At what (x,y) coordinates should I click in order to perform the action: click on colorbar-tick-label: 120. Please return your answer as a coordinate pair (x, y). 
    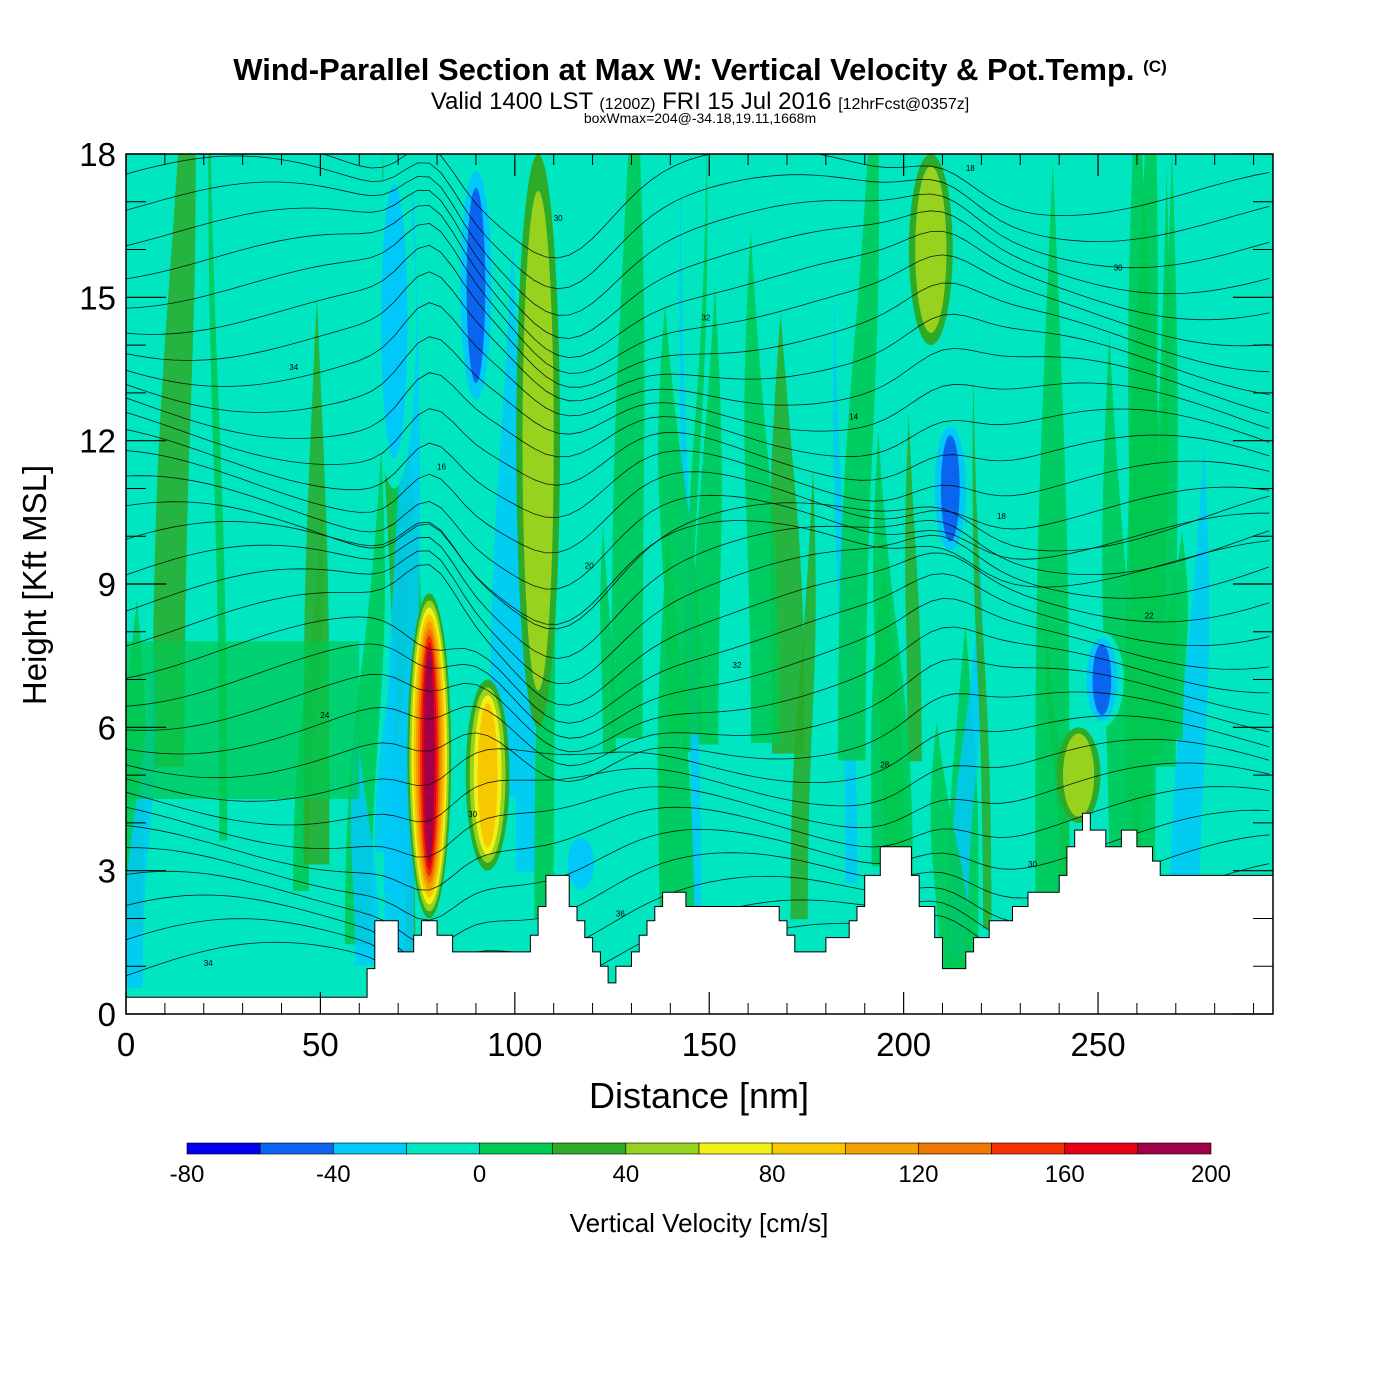
    Looking at the image, I should click on (918, 1174).